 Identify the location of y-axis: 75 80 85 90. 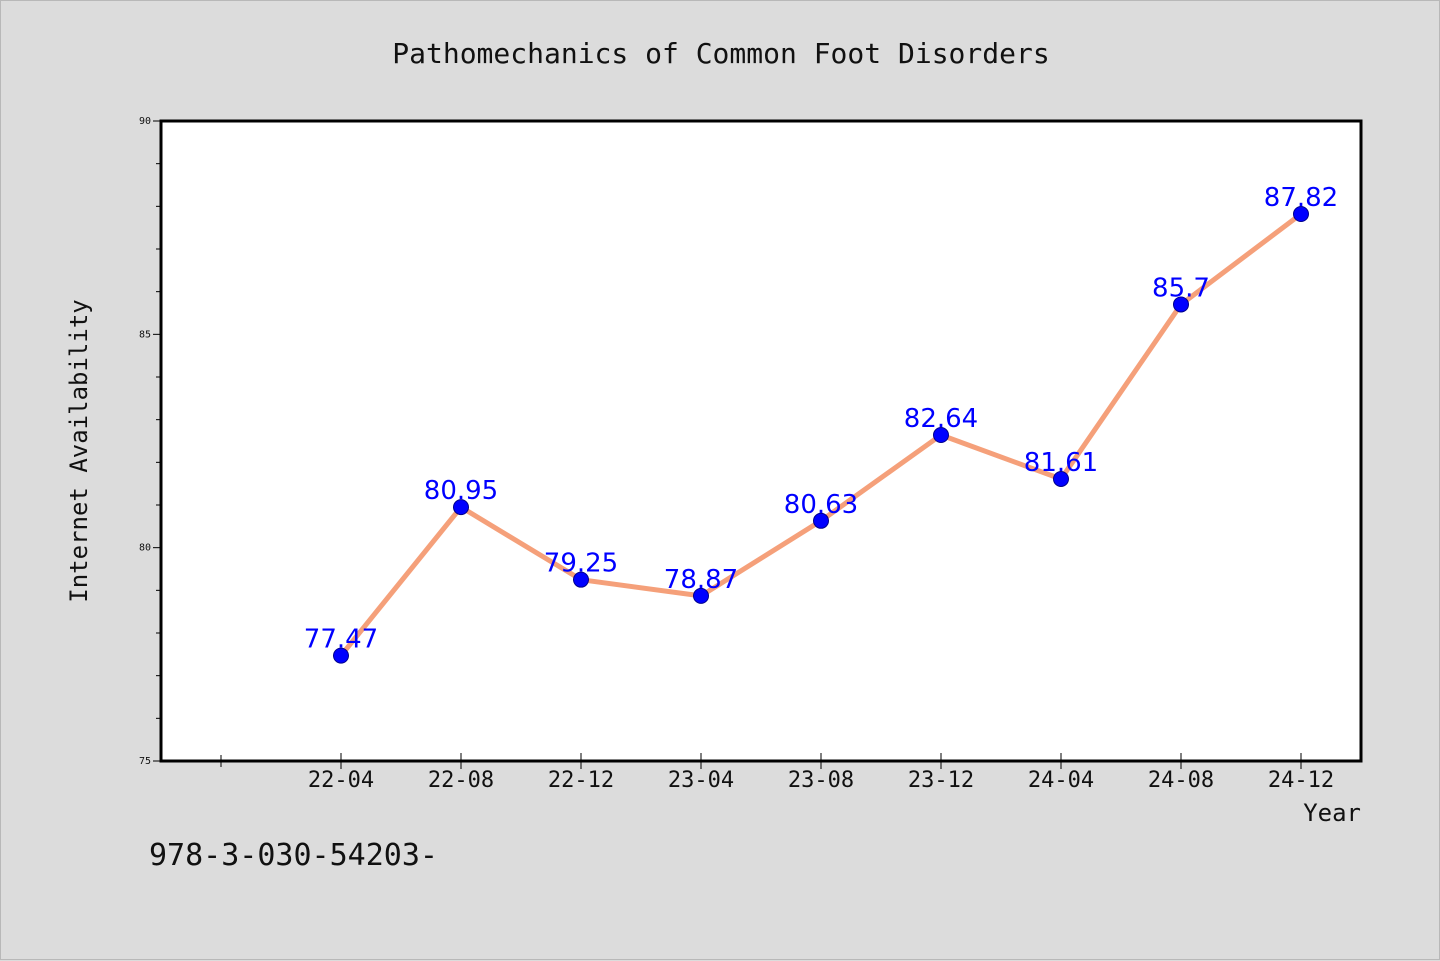
(150, 441).